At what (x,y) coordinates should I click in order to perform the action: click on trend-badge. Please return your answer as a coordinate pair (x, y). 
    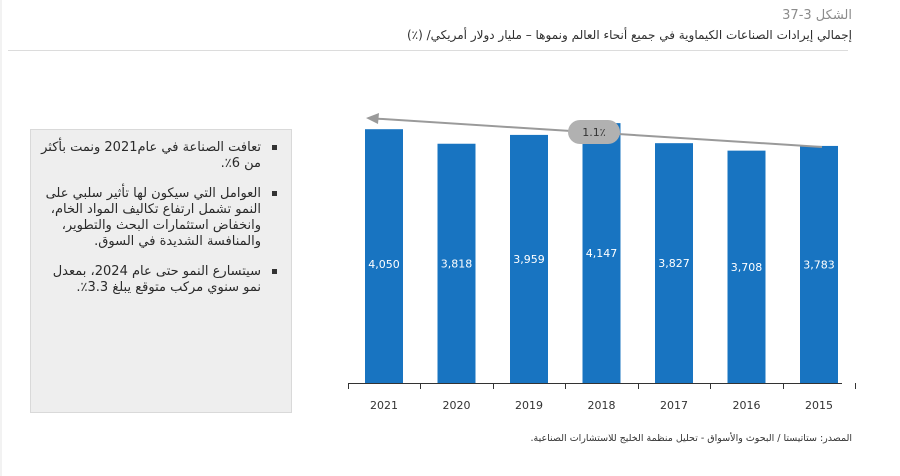
    Looking at the image, I should click on (594, 132).